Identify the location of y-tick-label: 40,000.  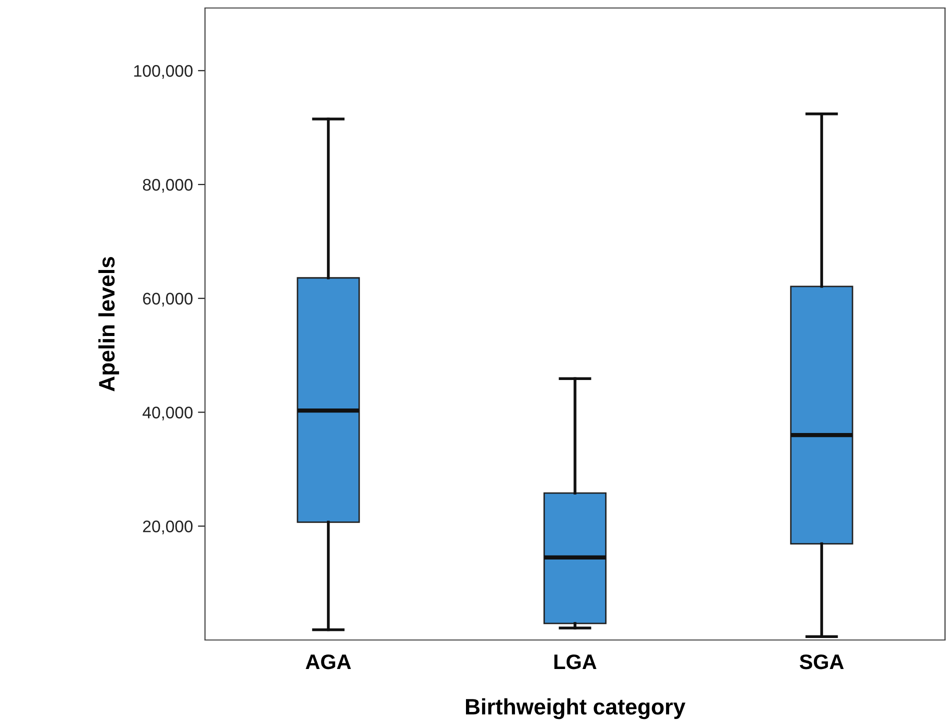
(167, 413).